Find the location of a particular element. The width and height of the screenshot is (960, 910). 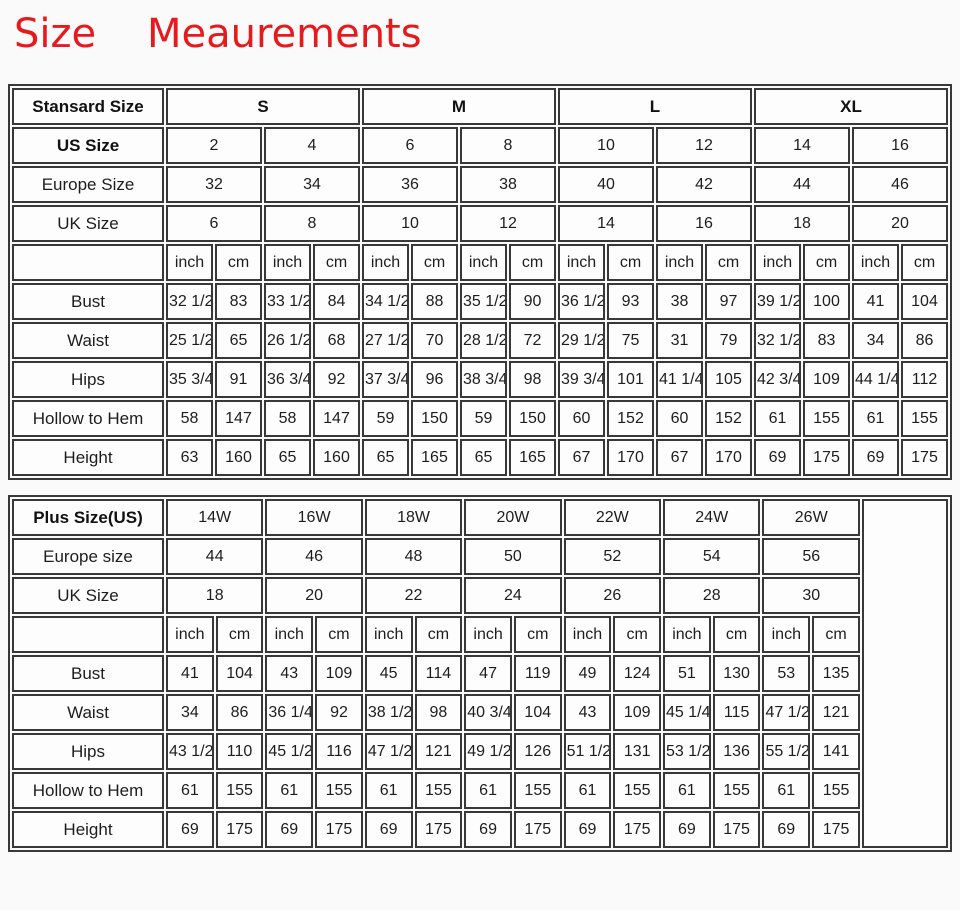

cell: 112 is located at coordinates (924, 379).